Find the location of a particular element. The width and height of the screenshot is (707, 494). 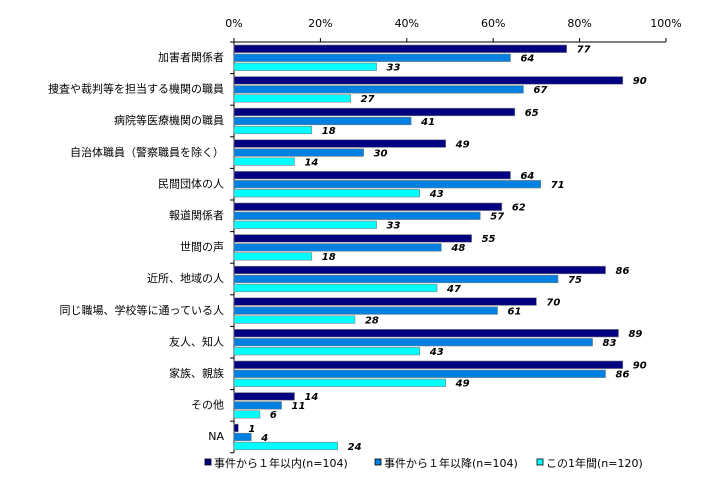

category-label: その他 is located at coordinates (207, 405).